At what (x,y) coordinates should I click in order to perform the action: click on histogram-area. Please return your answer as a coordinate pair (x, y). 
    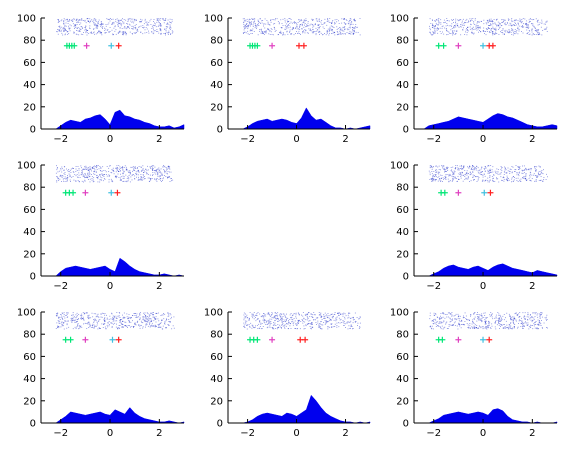
    Looking at the image, I should click on (304, 118).